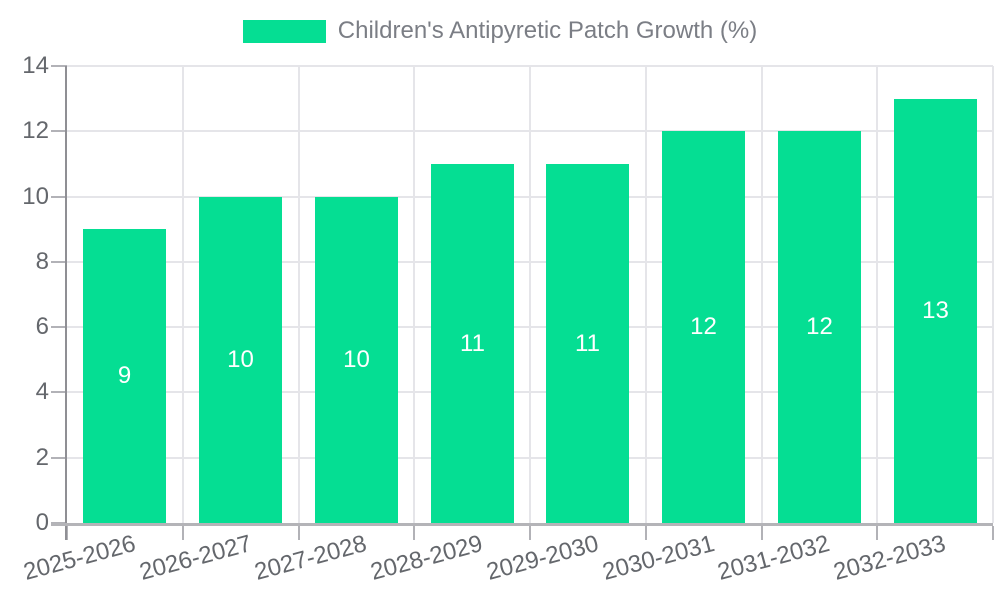 This screenshot has height=600, width=1000. Describe the element at coordinates (522, 524) in the screenshot. I see `x-axis-line` at that location.